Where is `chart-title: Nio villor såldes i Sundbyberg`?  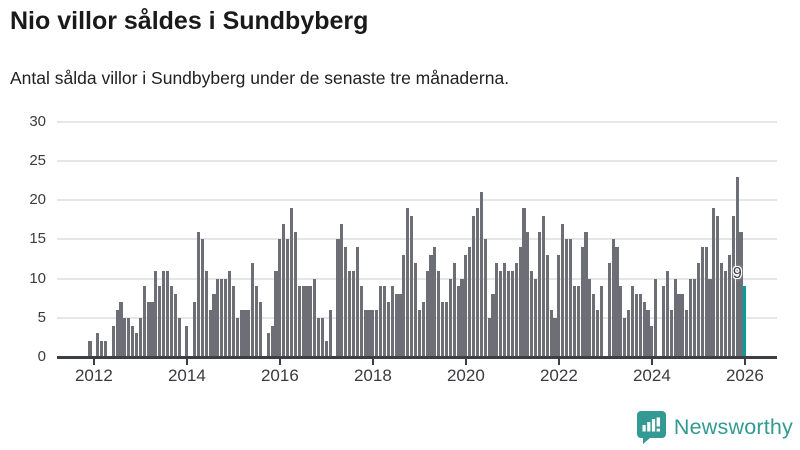 chart-title: Nio villor såldes i Sundbyberg is located at coordinates (189, 21).